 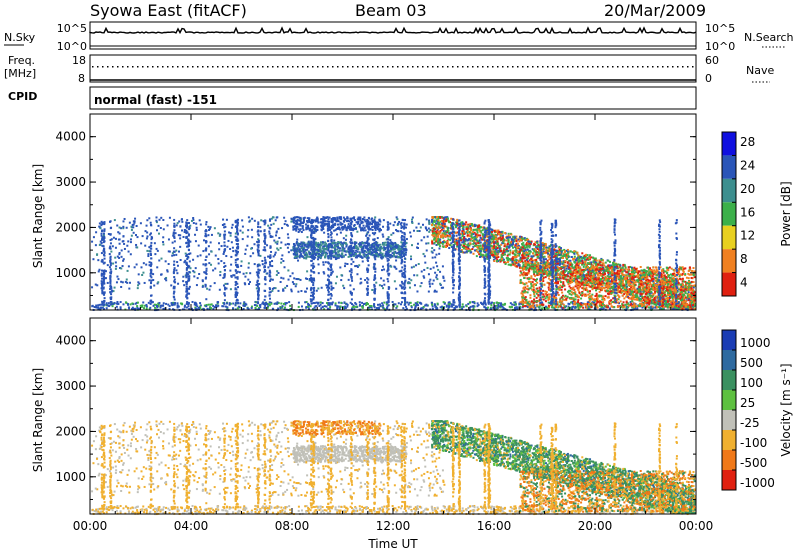 What do you see at coordinates (168, 10) in the screenshot?
I see `station-title: Syowa East (fitACF)` at bounding box center [168, 10].